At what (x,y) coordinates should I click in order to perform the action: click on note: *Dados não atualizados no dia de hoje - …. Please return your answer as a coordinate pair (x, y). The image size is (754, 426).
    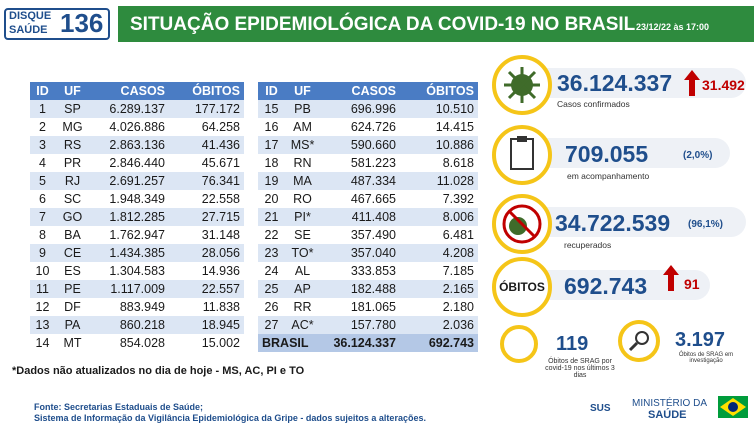
    Looking at the image, I should click on (158, 371).